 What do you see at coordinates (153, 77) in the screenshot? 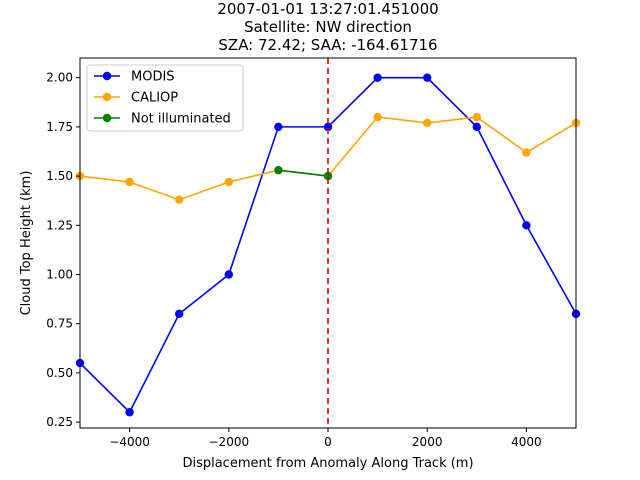
I see `legend-label-modis: MODIS` at bounding box center [153, 77].